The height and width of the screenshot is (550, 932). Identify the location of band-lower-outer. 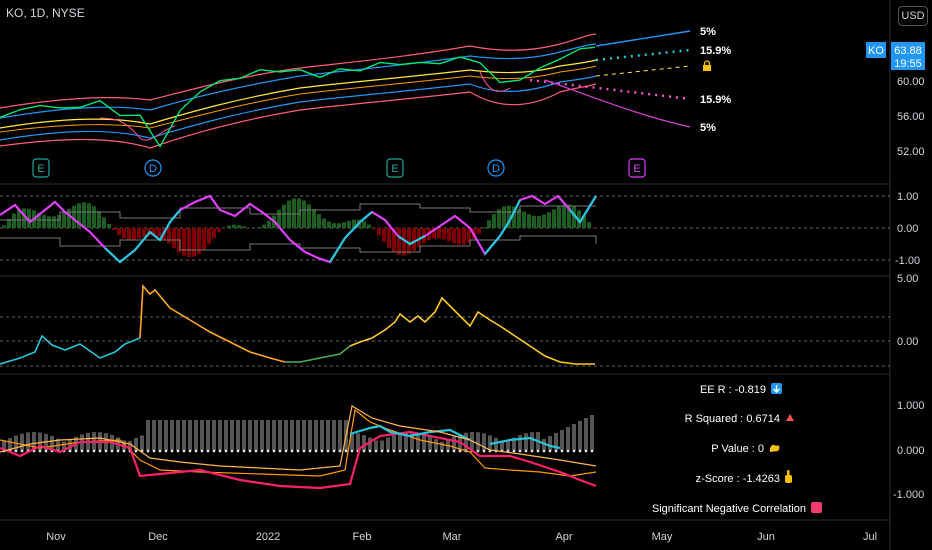
(298, 116).